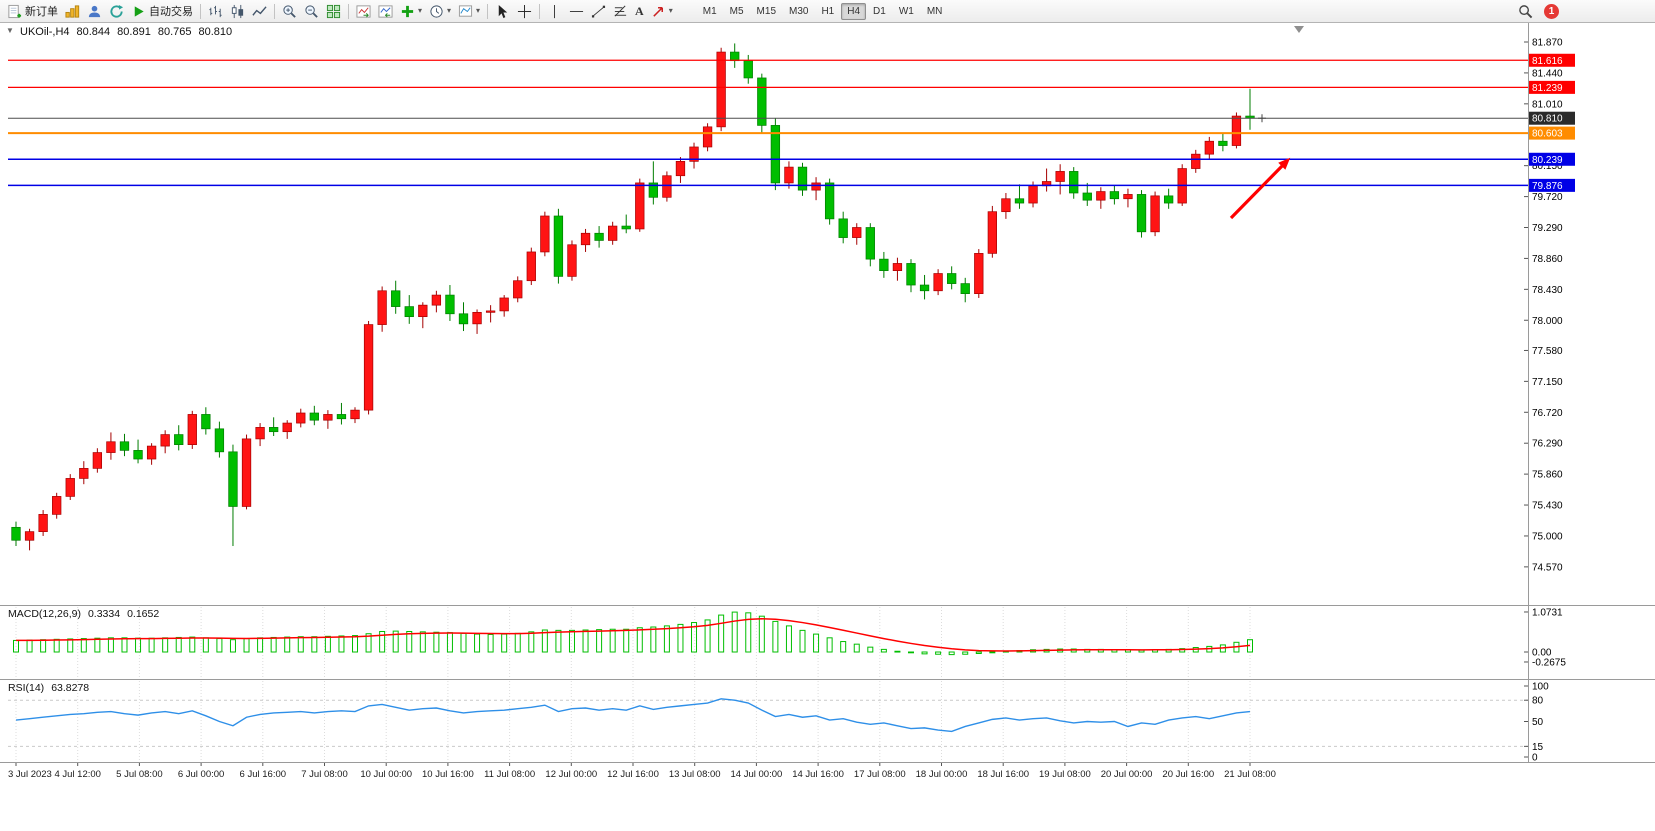  I want to click on svg-text: 81.870, so click(1547, 43).